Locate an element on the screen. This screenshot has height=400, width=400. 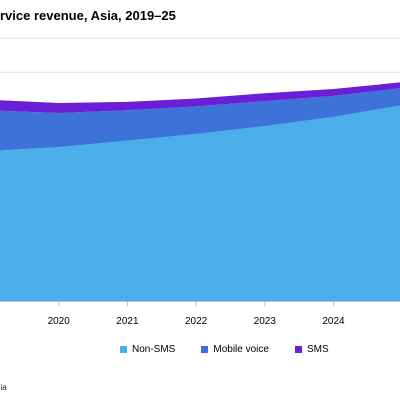
x-tick-label-2024: 2024 is located at coordinates (333, 321).